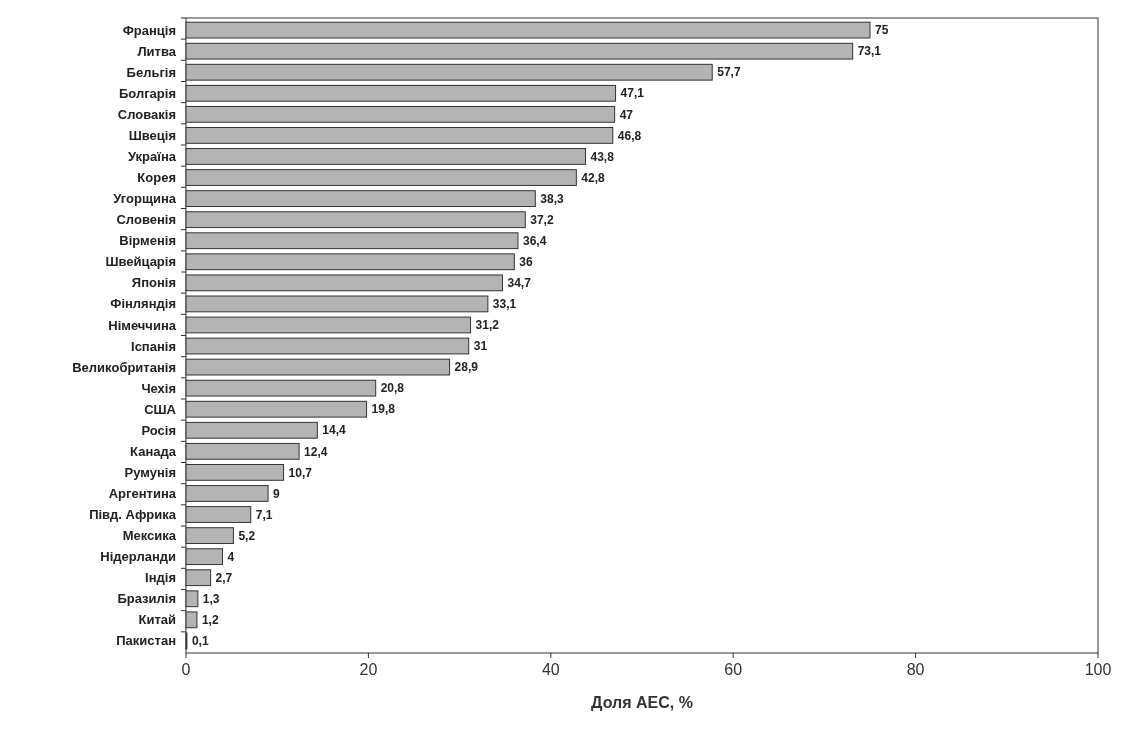 Image resolution: width=1130 pixels, height=739 pixels. I want to click on data-label: 47, so click(626, 114).